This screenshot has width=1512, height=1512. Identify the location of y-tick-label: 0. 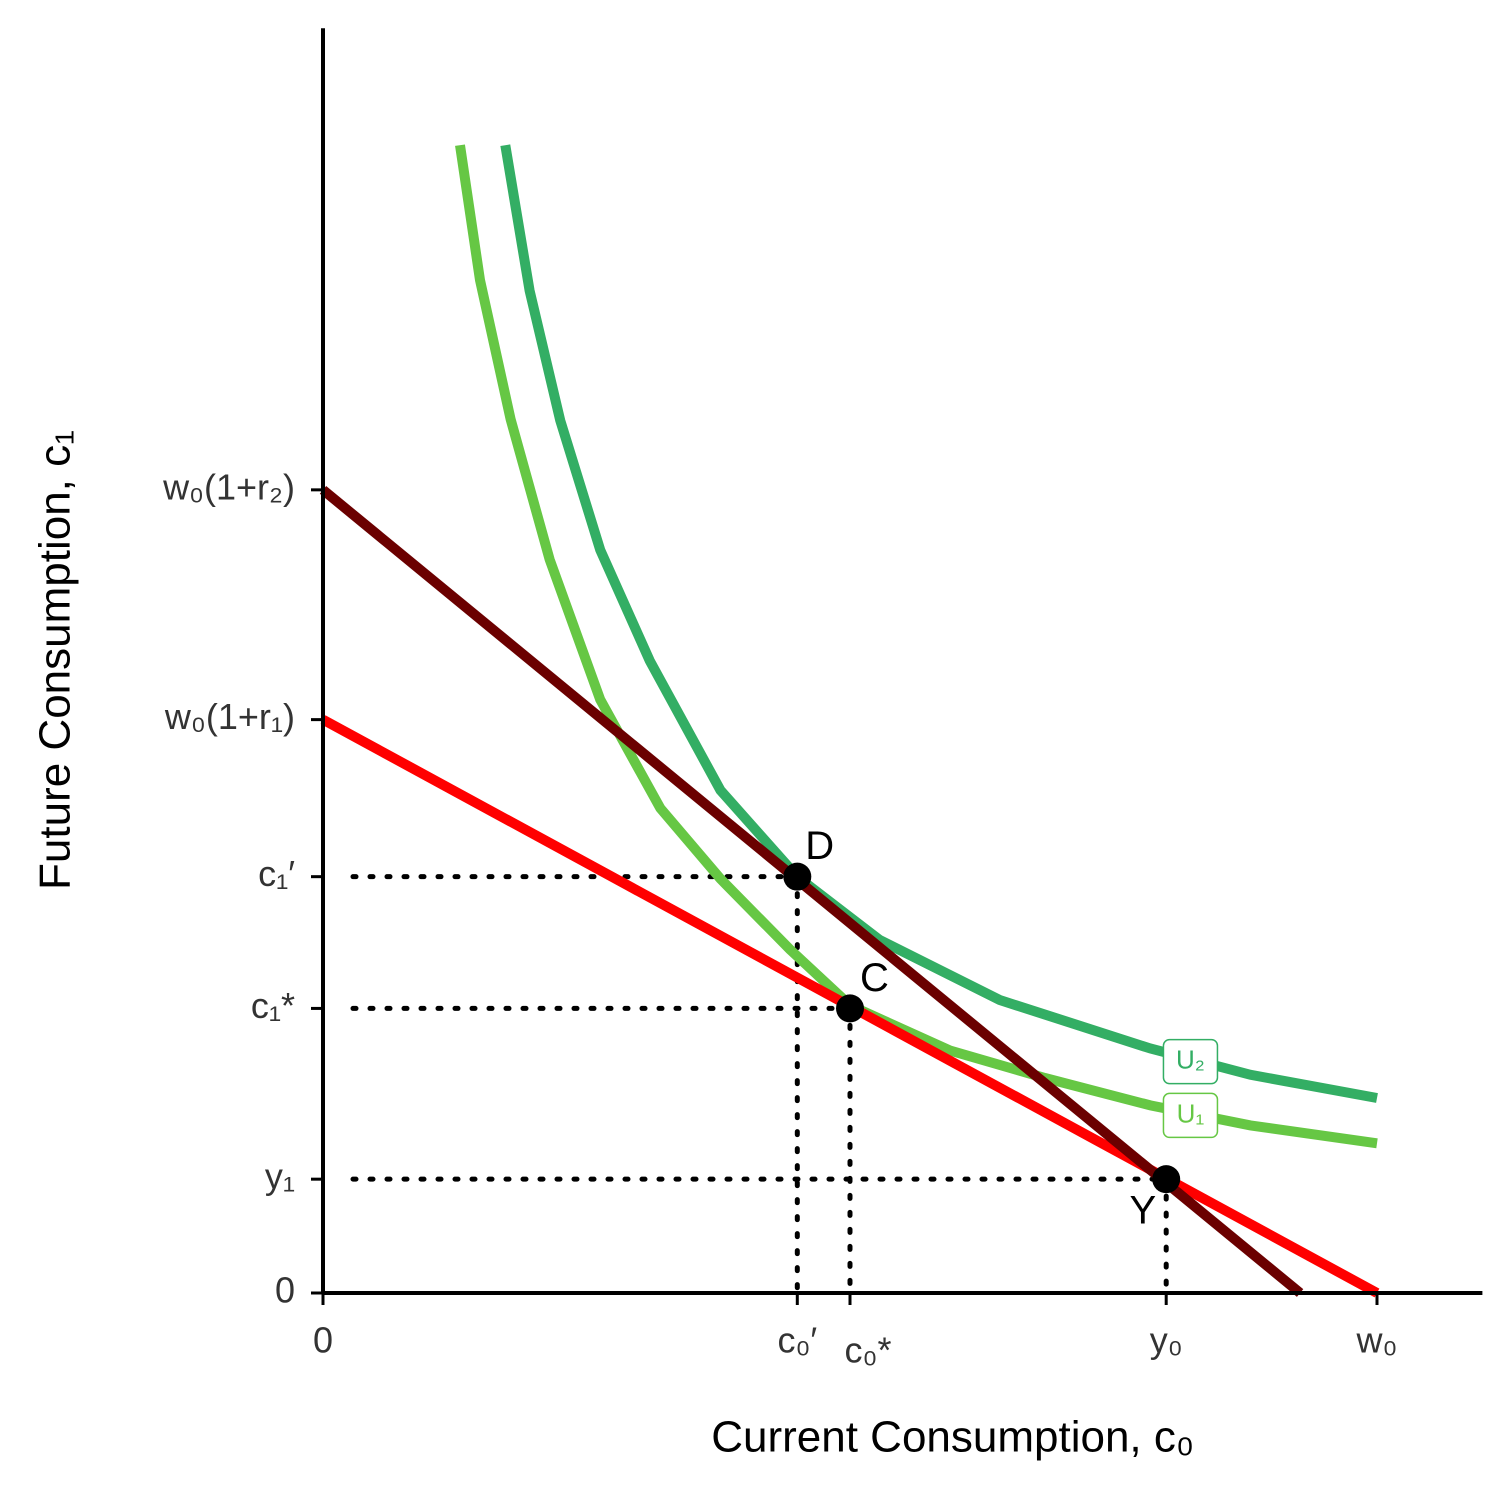
(285, 1290).